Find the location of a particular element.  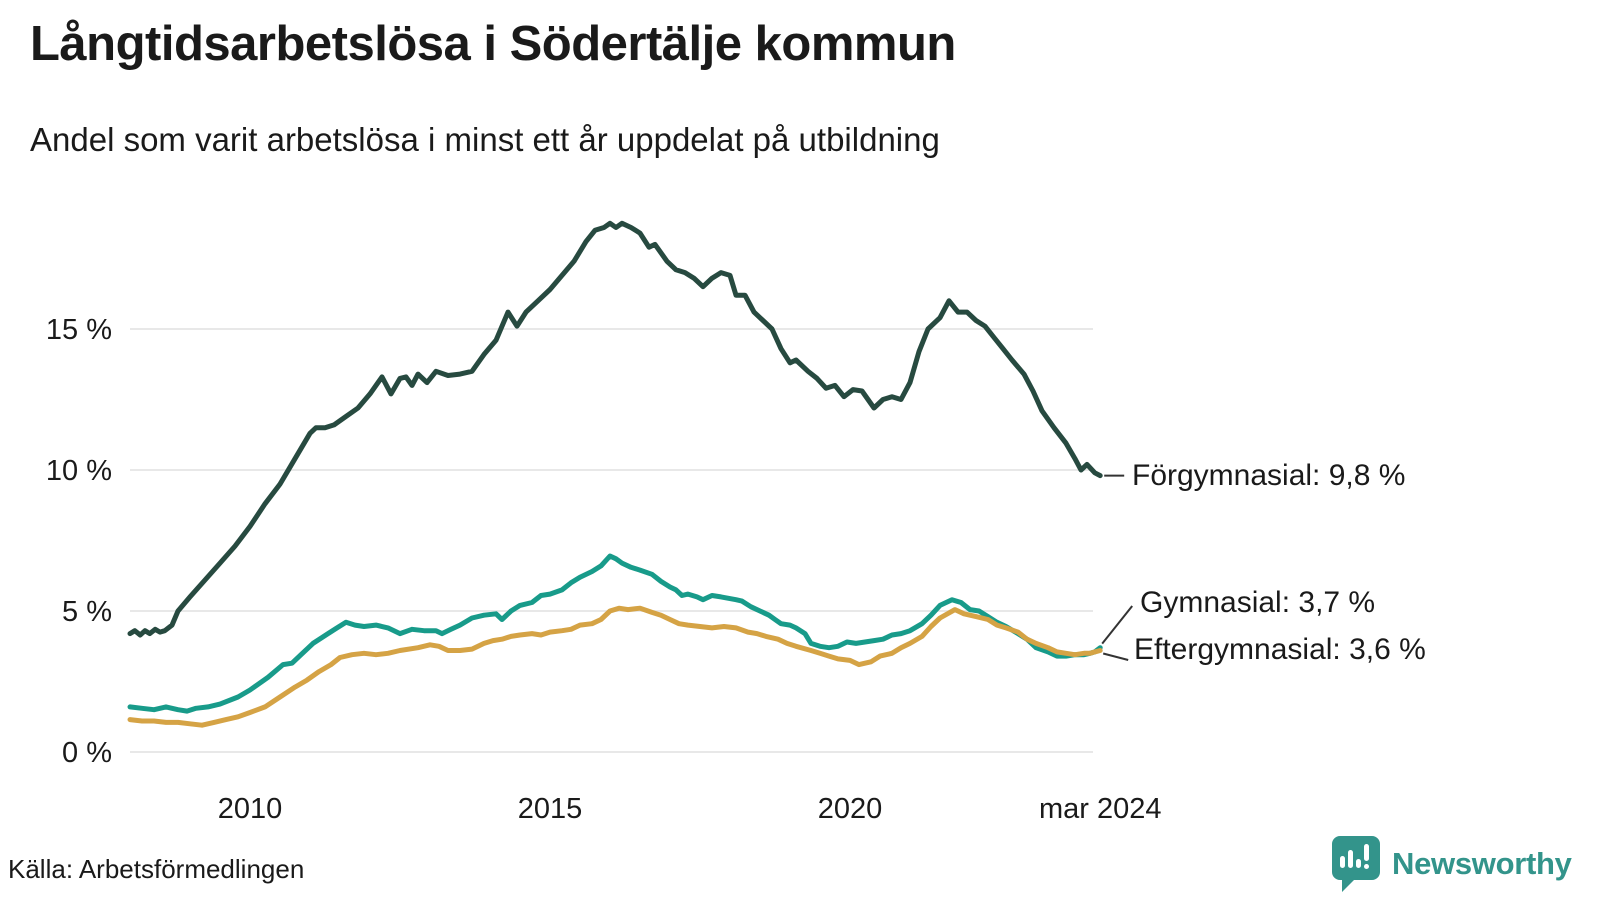

series-end-label-forgymnasial: Förgymnasial: 9,8 % is located at coordinates (1269, 475).